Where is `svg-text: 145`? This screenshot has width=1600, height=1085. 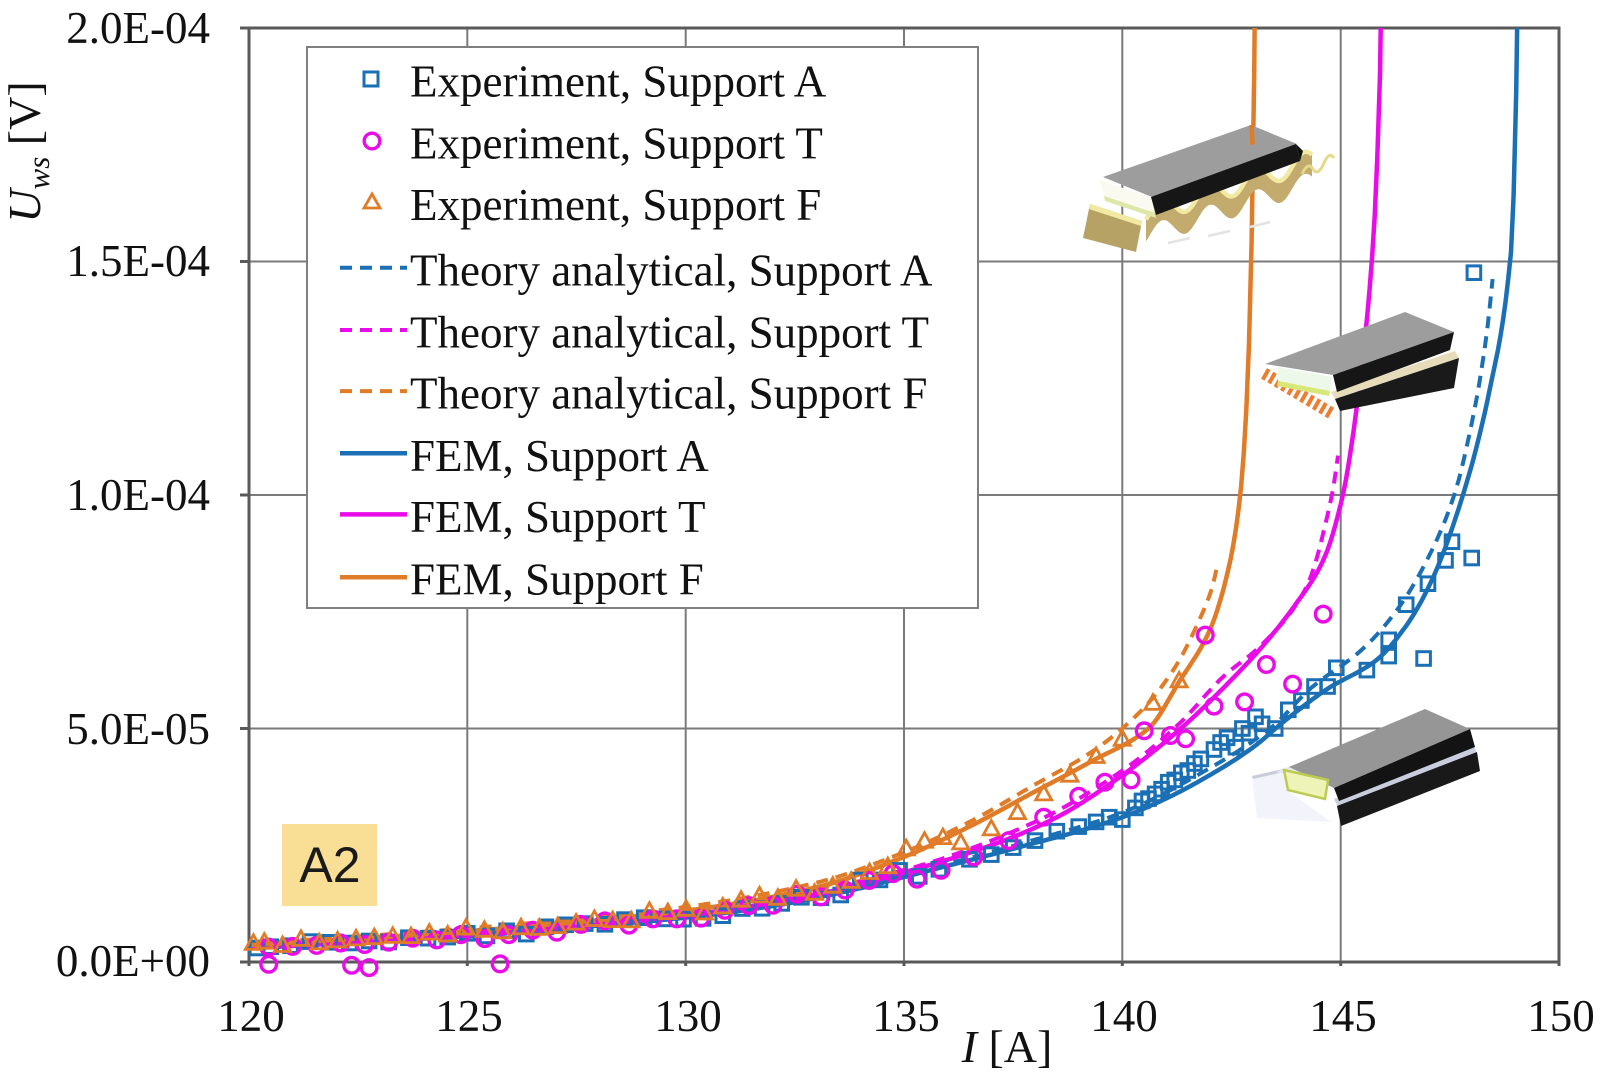 svg-text: 145 is located at coordinates (1343, 1016).